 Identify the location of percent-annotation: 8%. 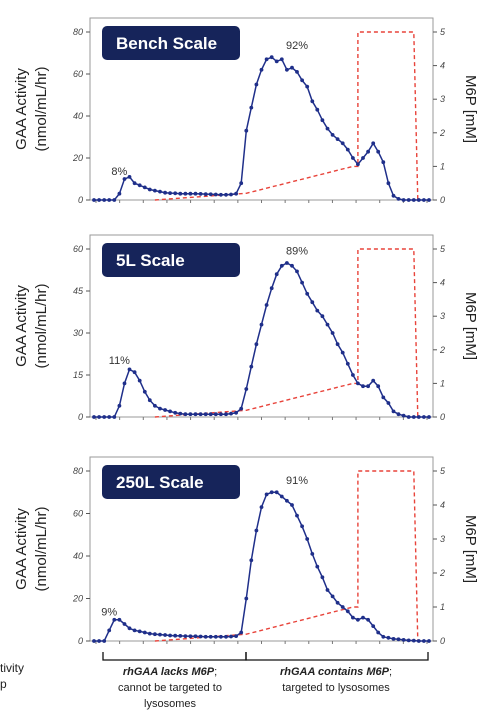
(119, 172).